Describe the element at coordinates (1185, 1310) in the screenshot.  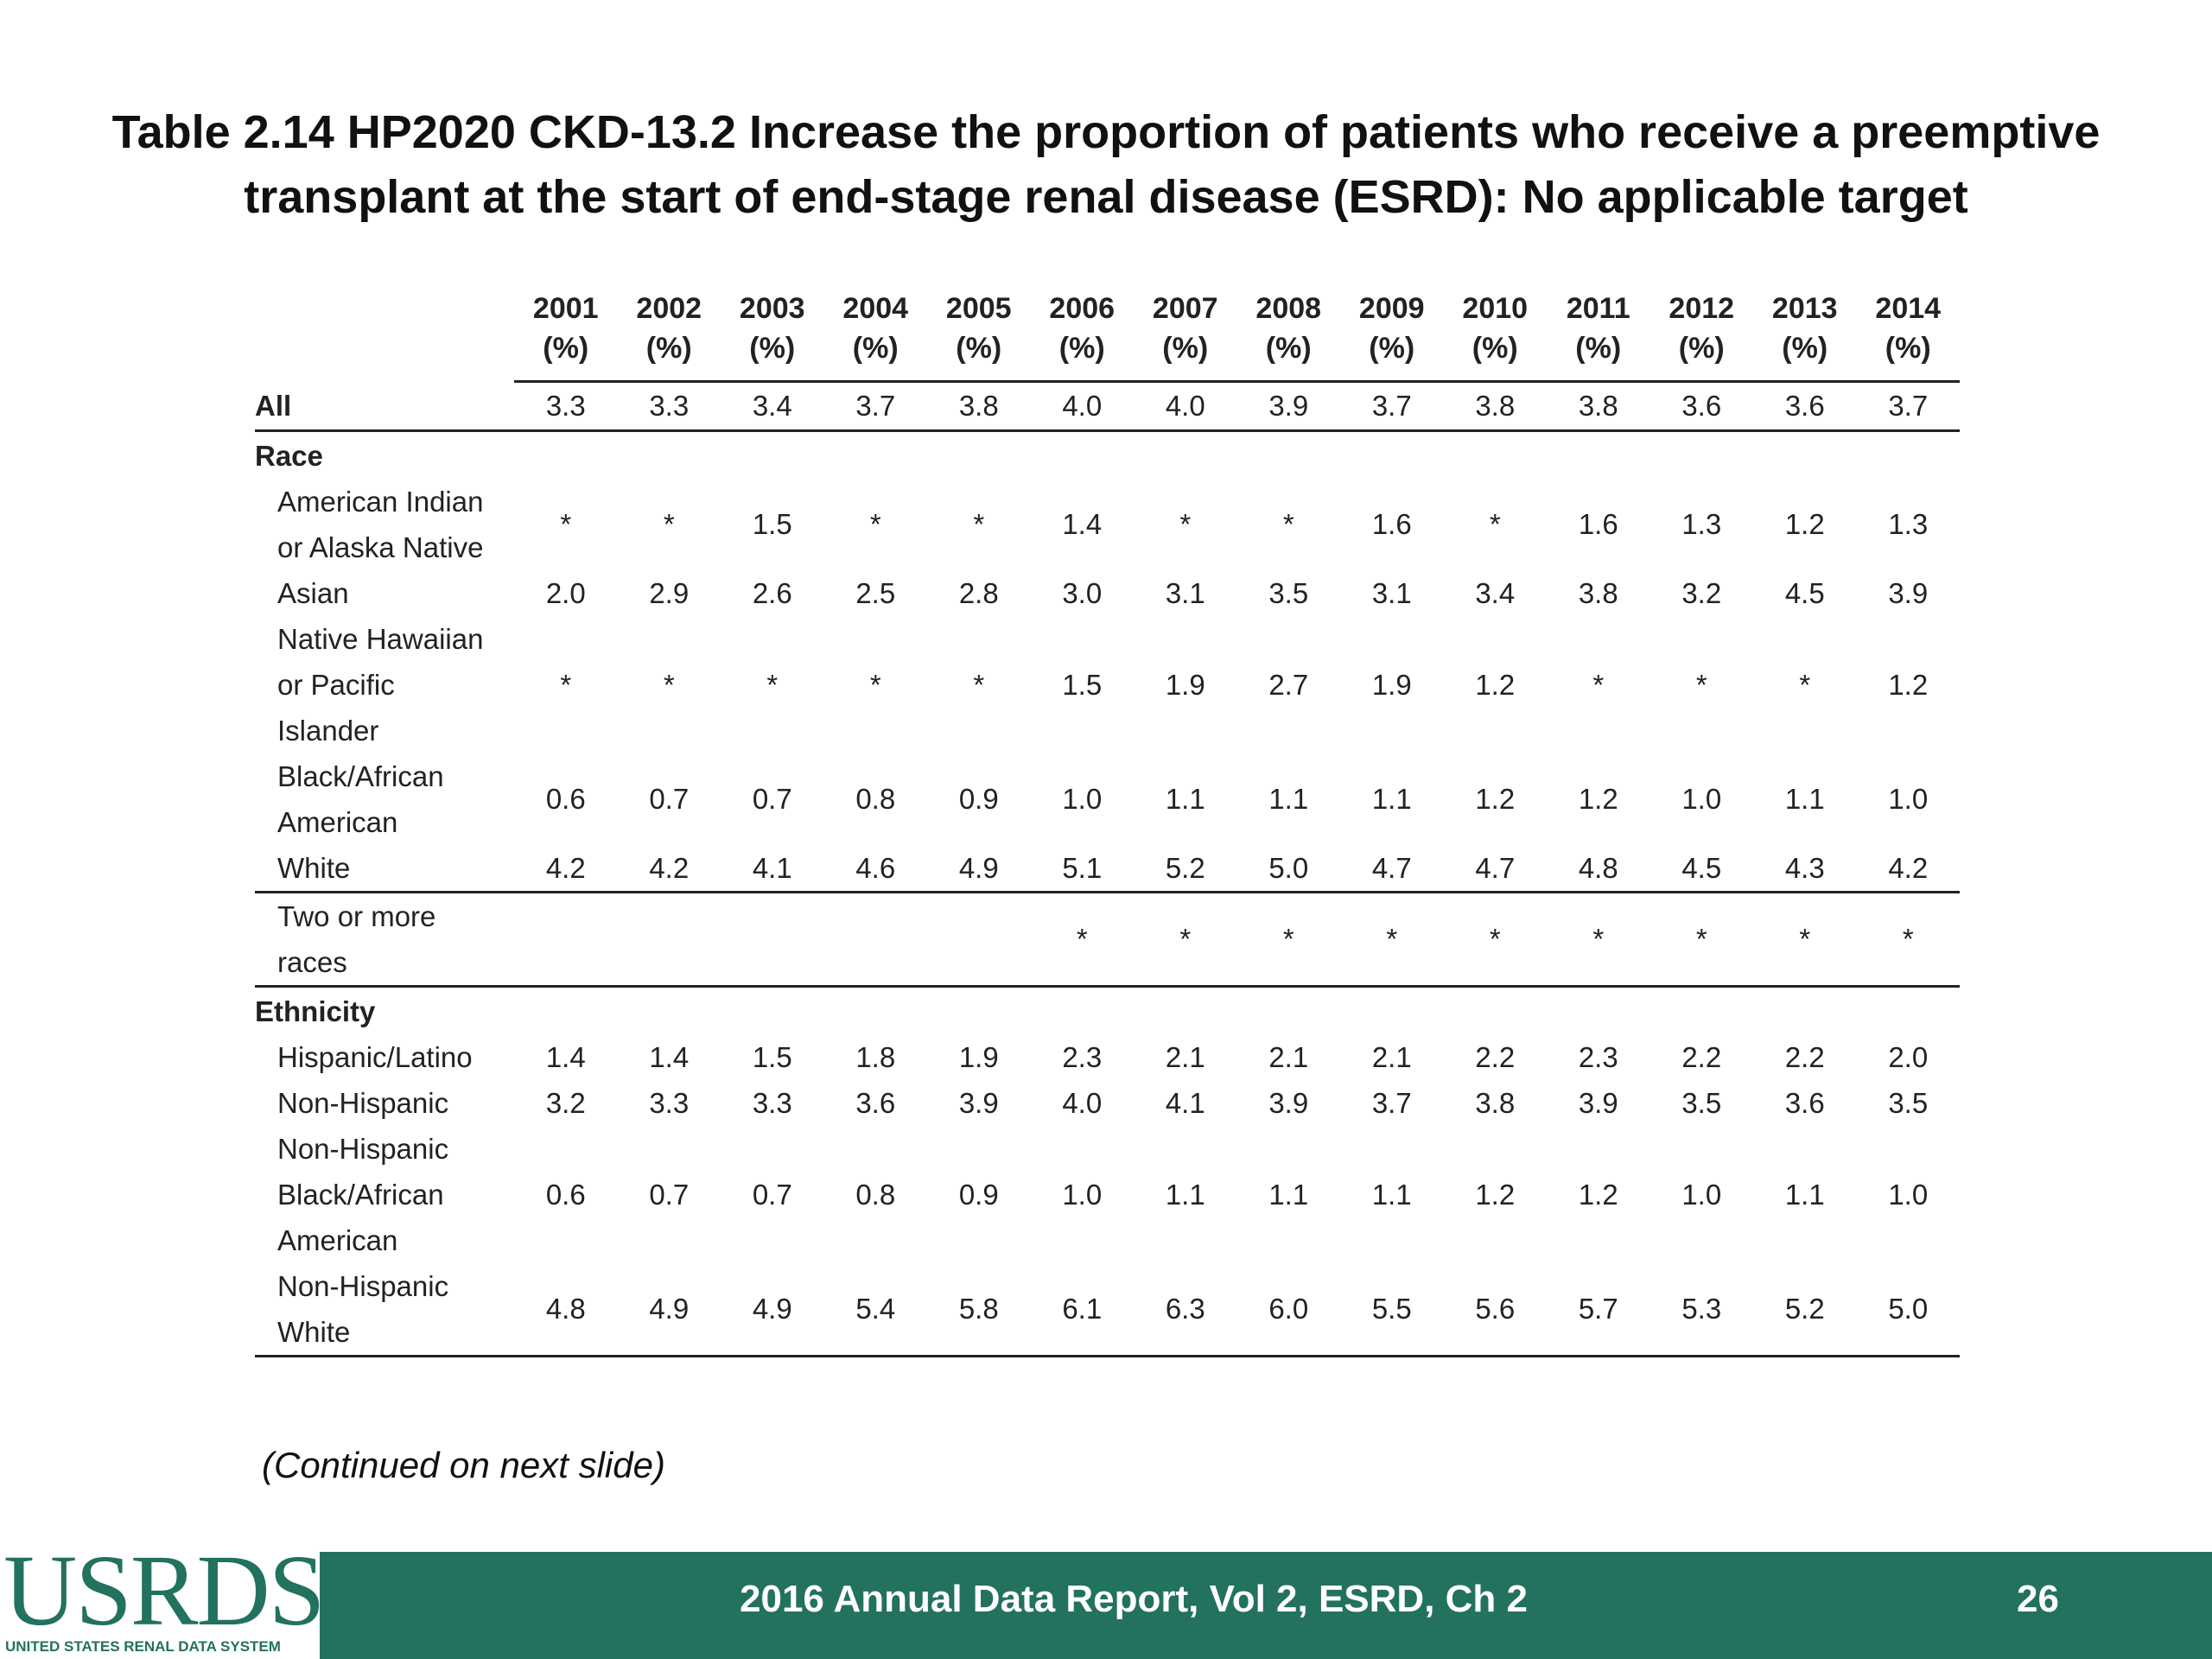
I see `value-cell: 6.3` at that location.